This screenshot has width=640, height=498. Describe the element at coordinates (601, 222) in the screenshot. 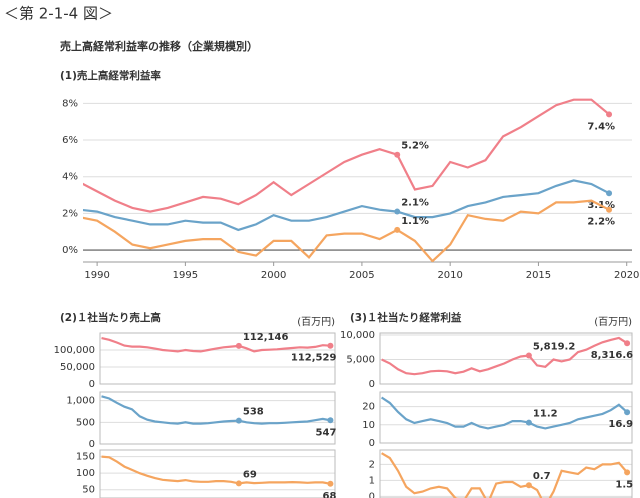

I see `data-label: 2.2%` at that location.